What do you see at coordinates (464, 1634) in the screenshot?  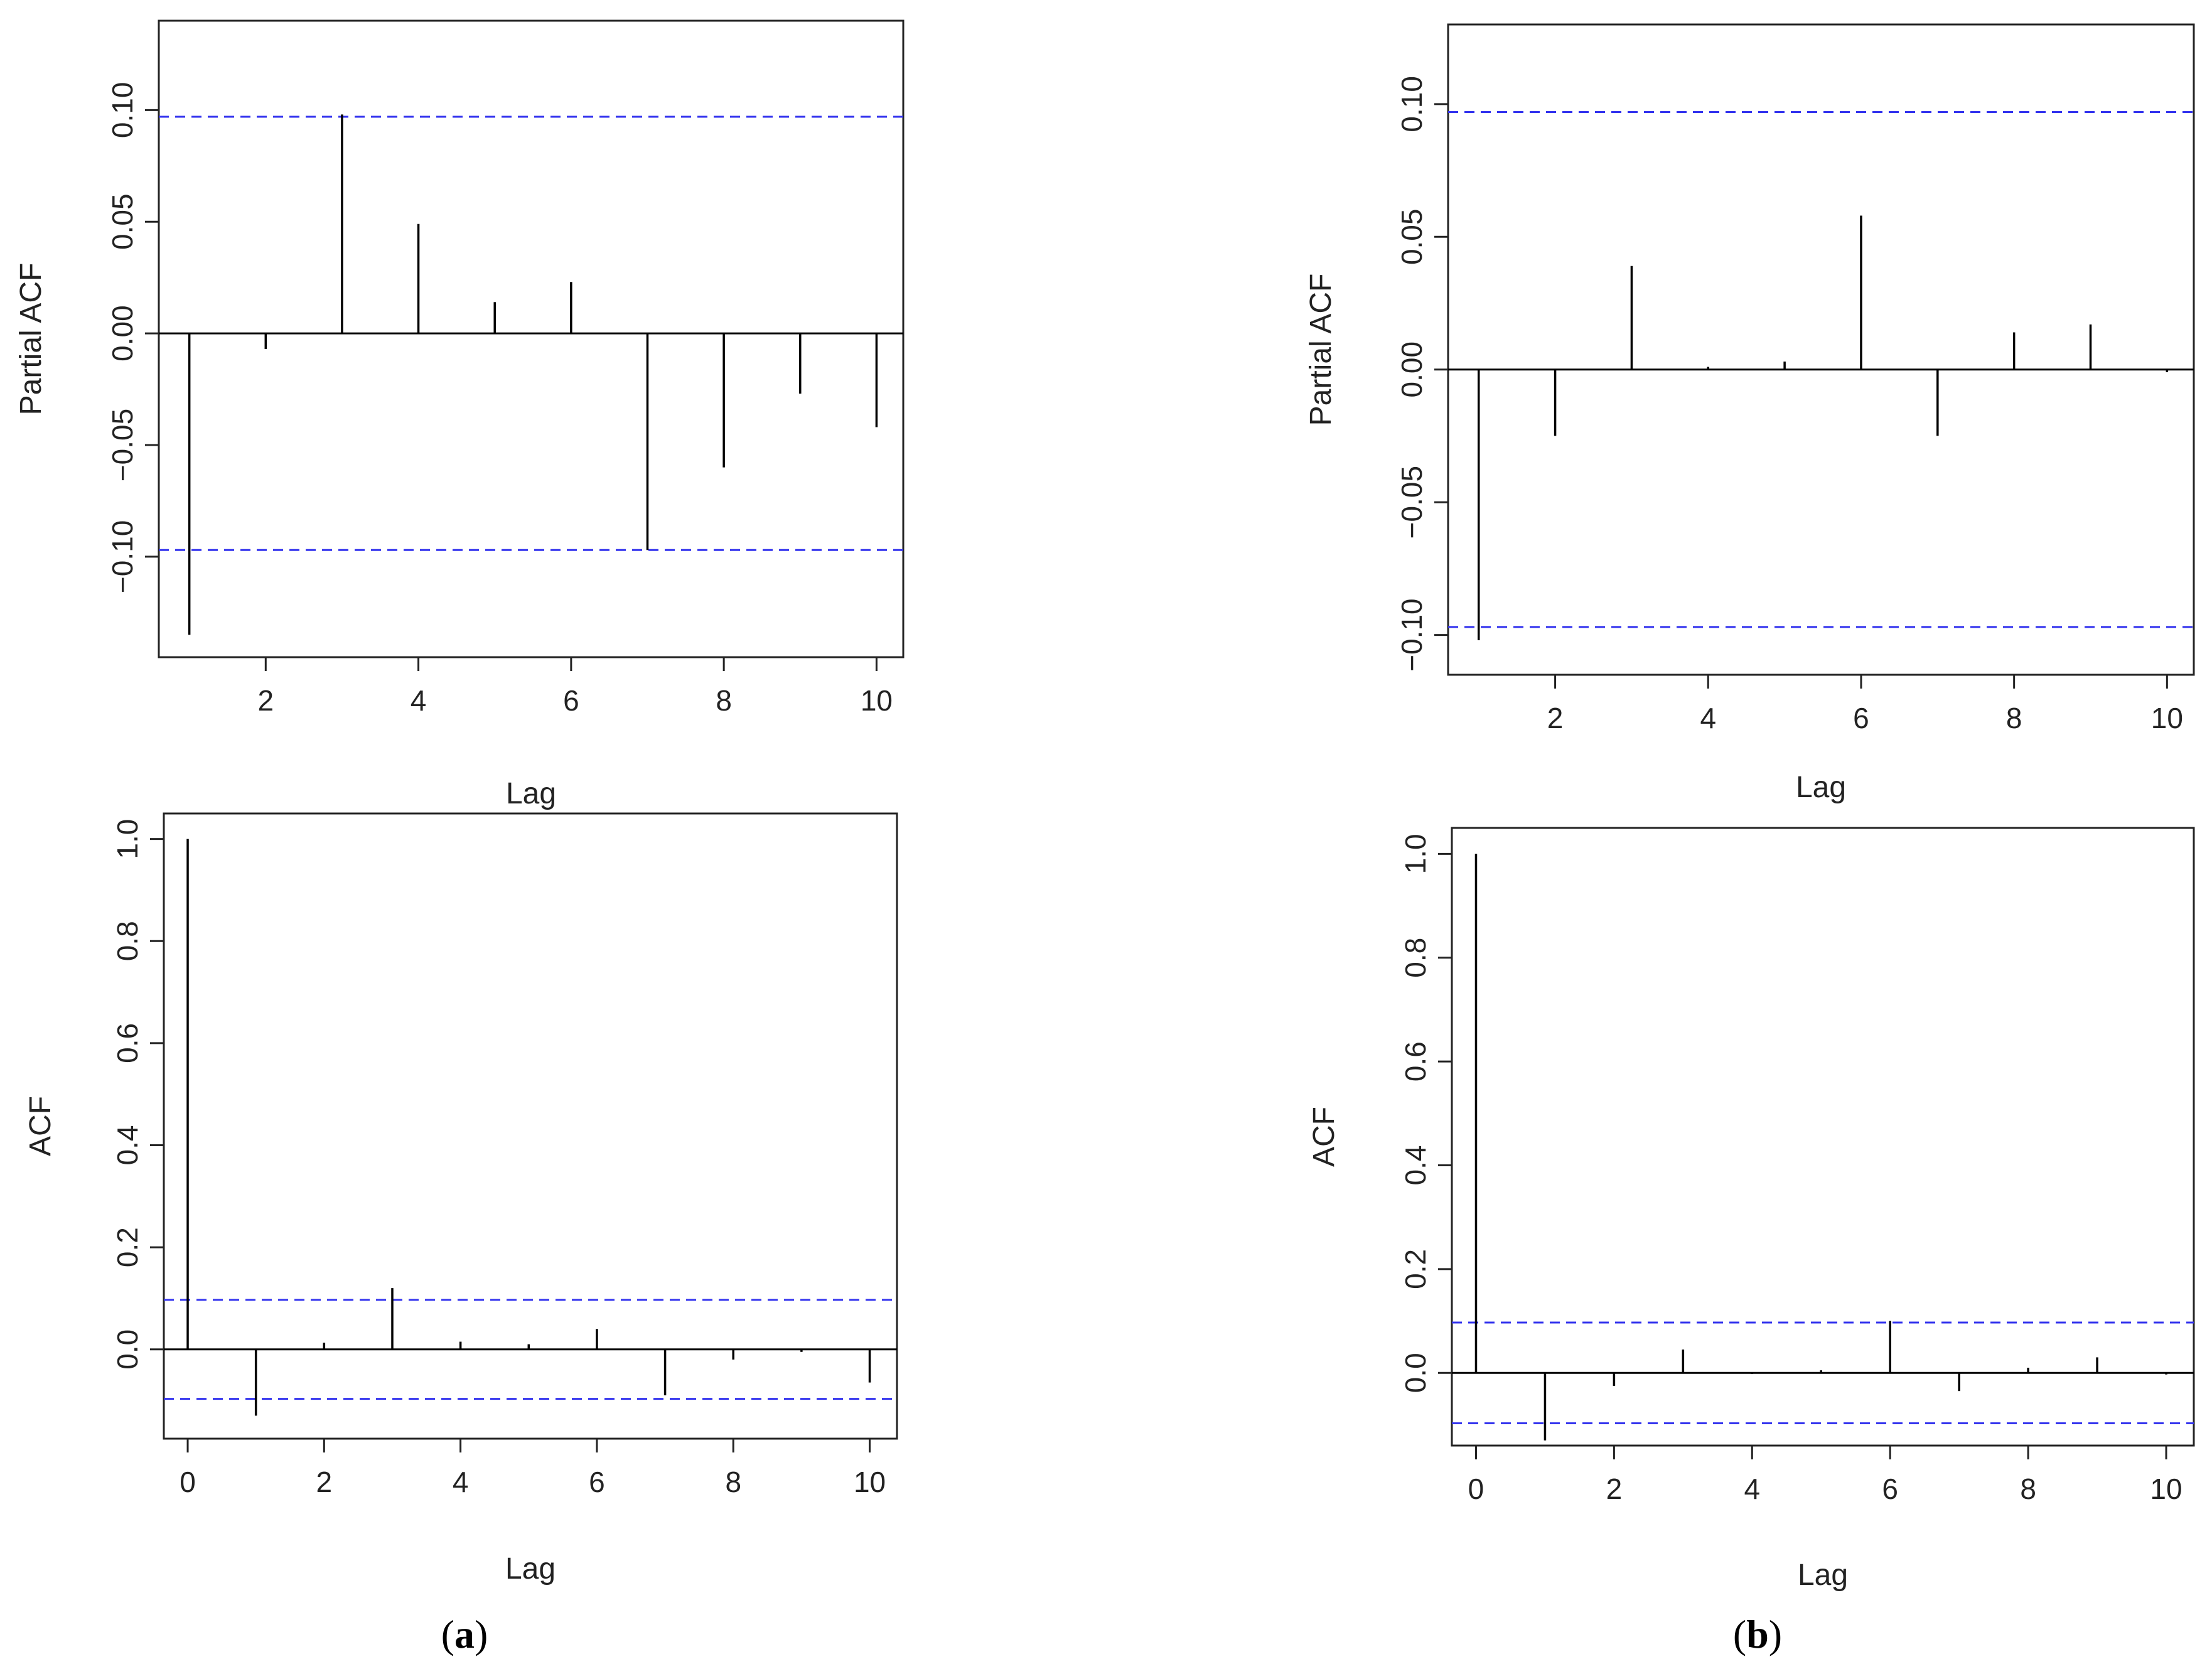 I see `panel-label-a: (a)` at bounding box center [464, 1634].